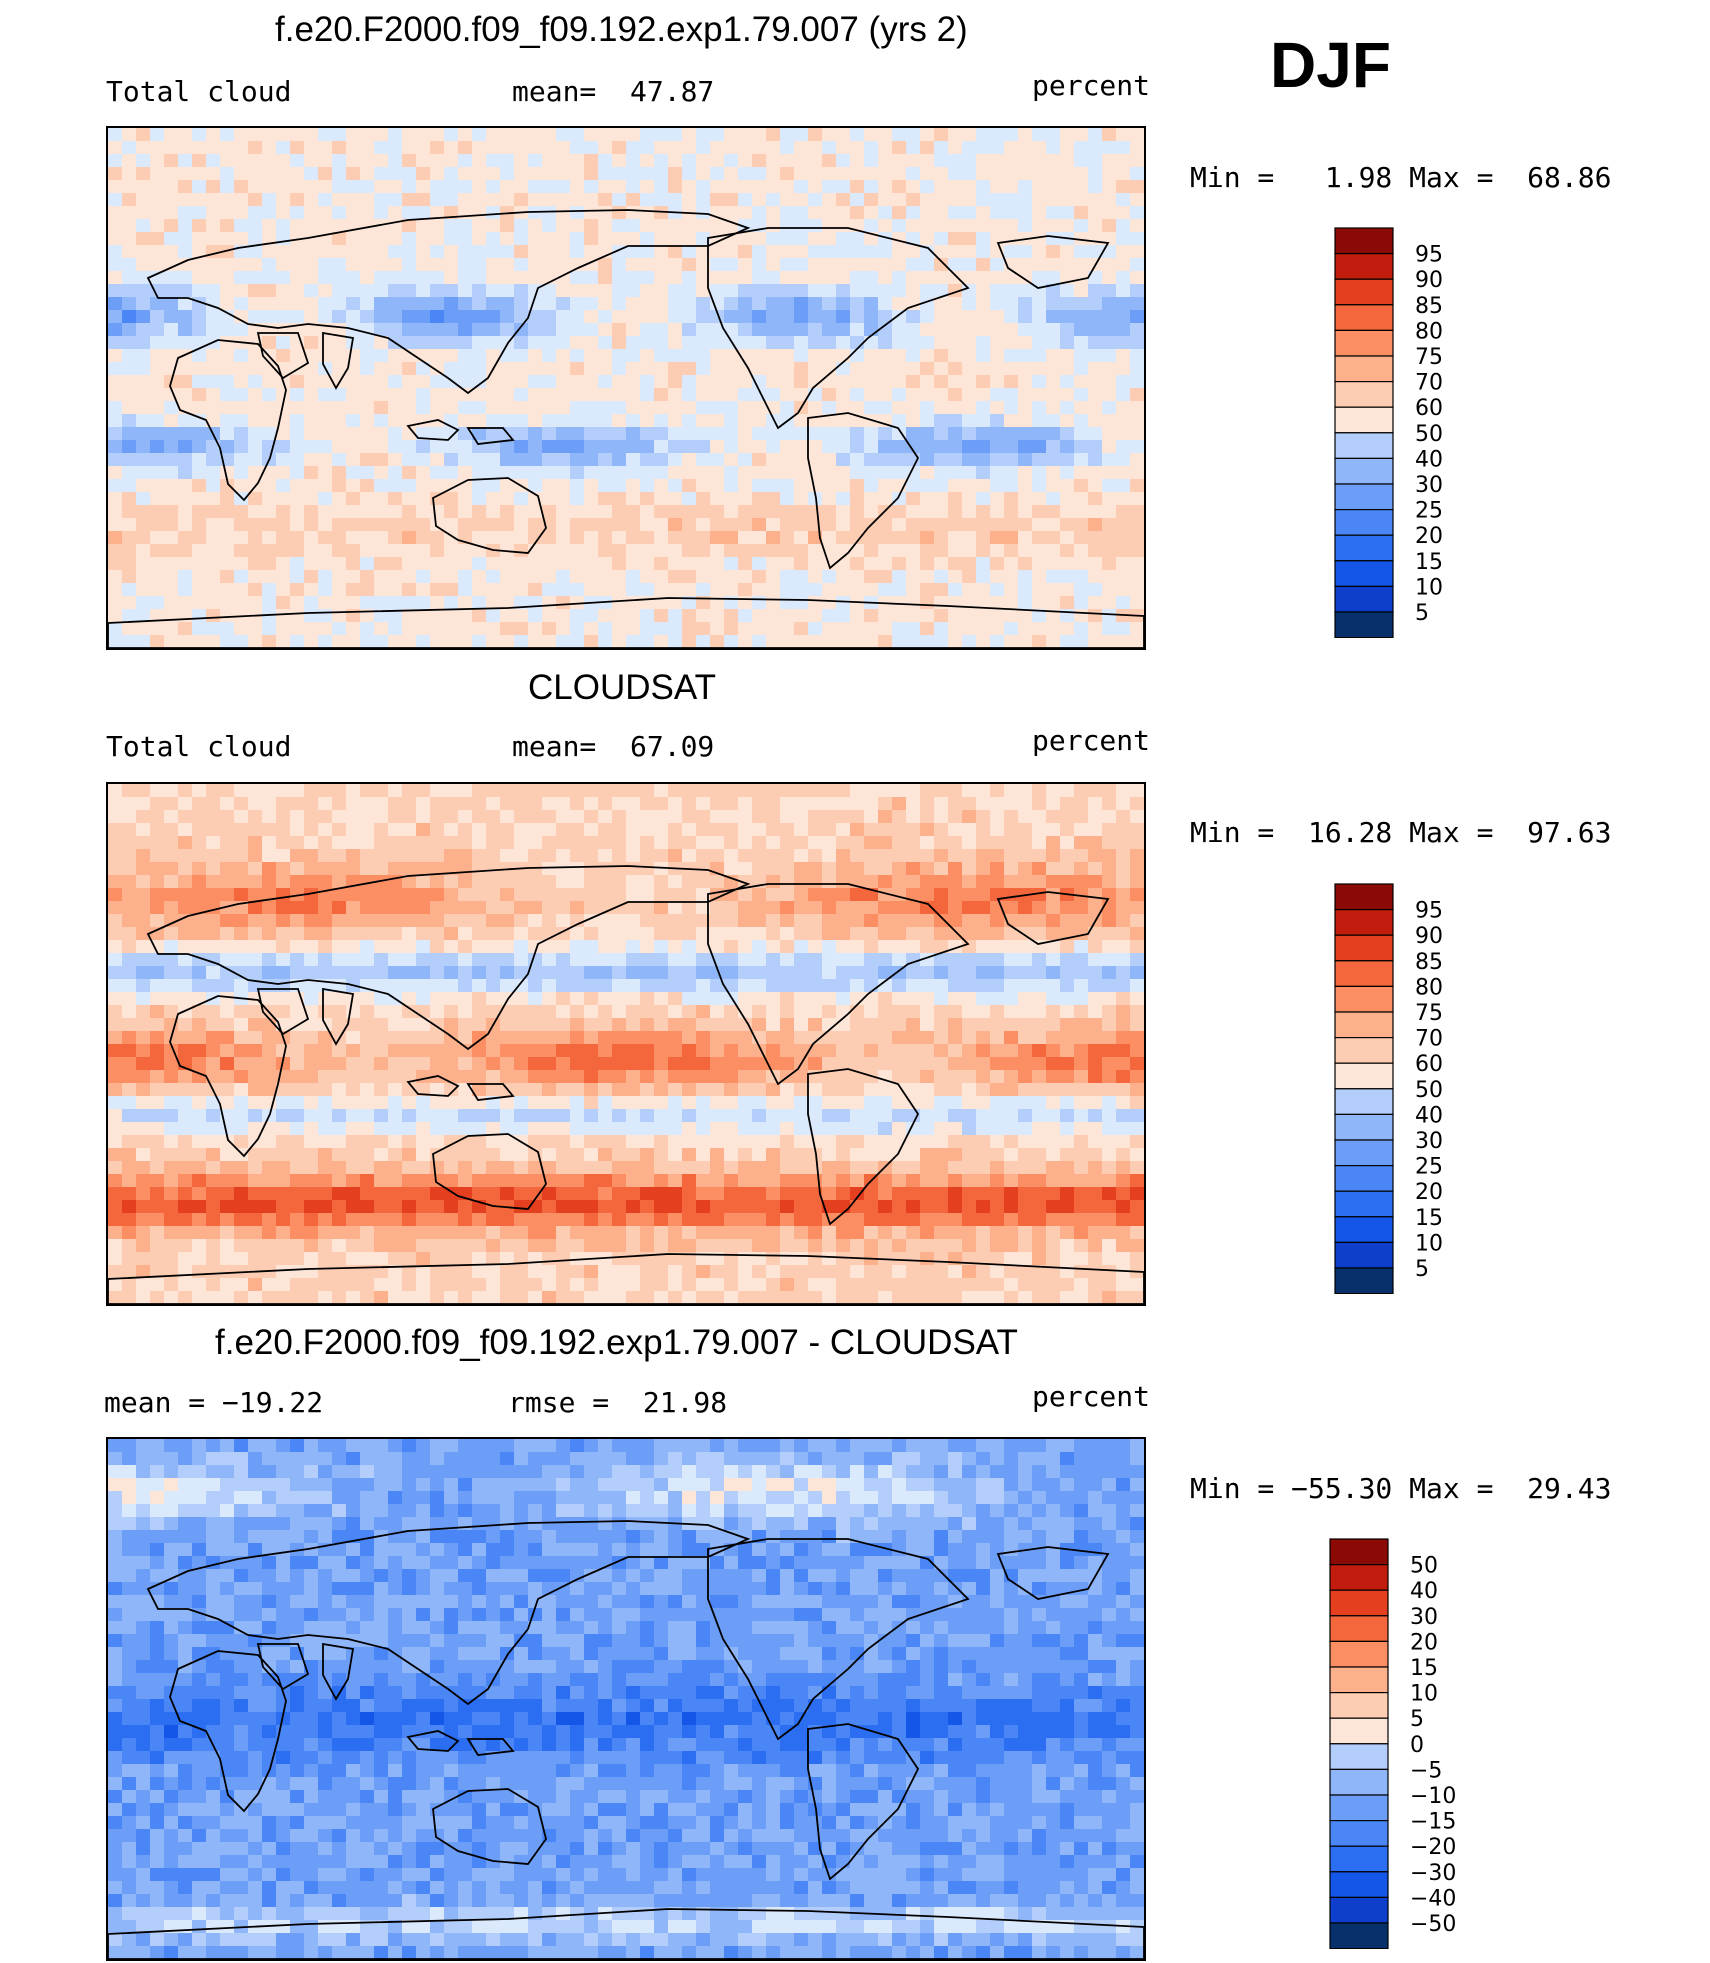  I want to click on colorbar-tick-label: 0, so click(1417, 1745).